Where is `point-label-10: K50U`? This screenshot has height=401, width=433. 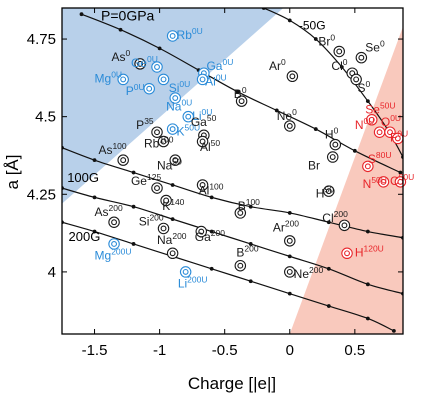 point-label-10: K50U is located at coordinates (189, 130).